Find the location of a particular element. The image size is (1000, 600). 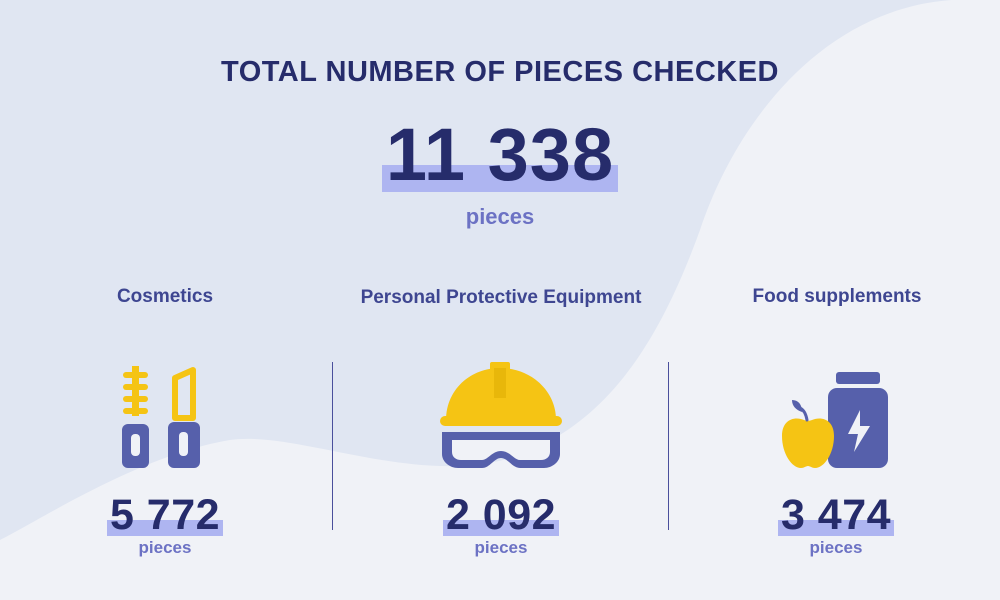

food-supplements-value: 3 474 is located at coordinates (836, 515).